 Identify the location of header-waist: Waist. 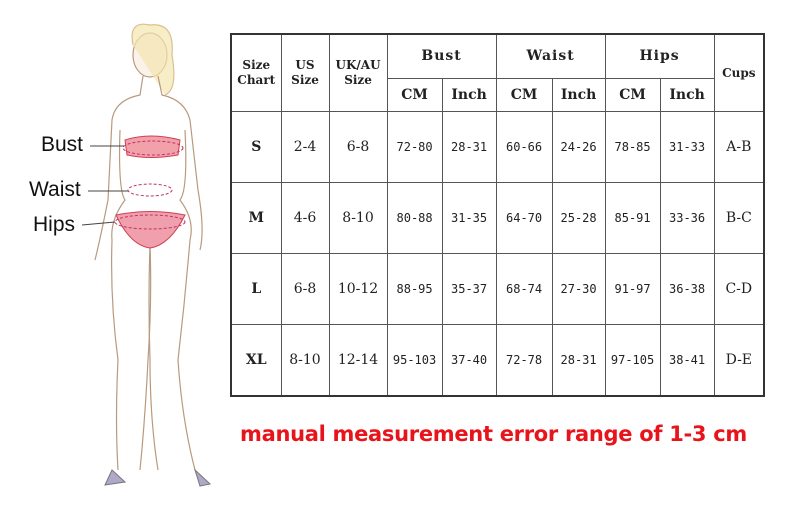
(550, 56).